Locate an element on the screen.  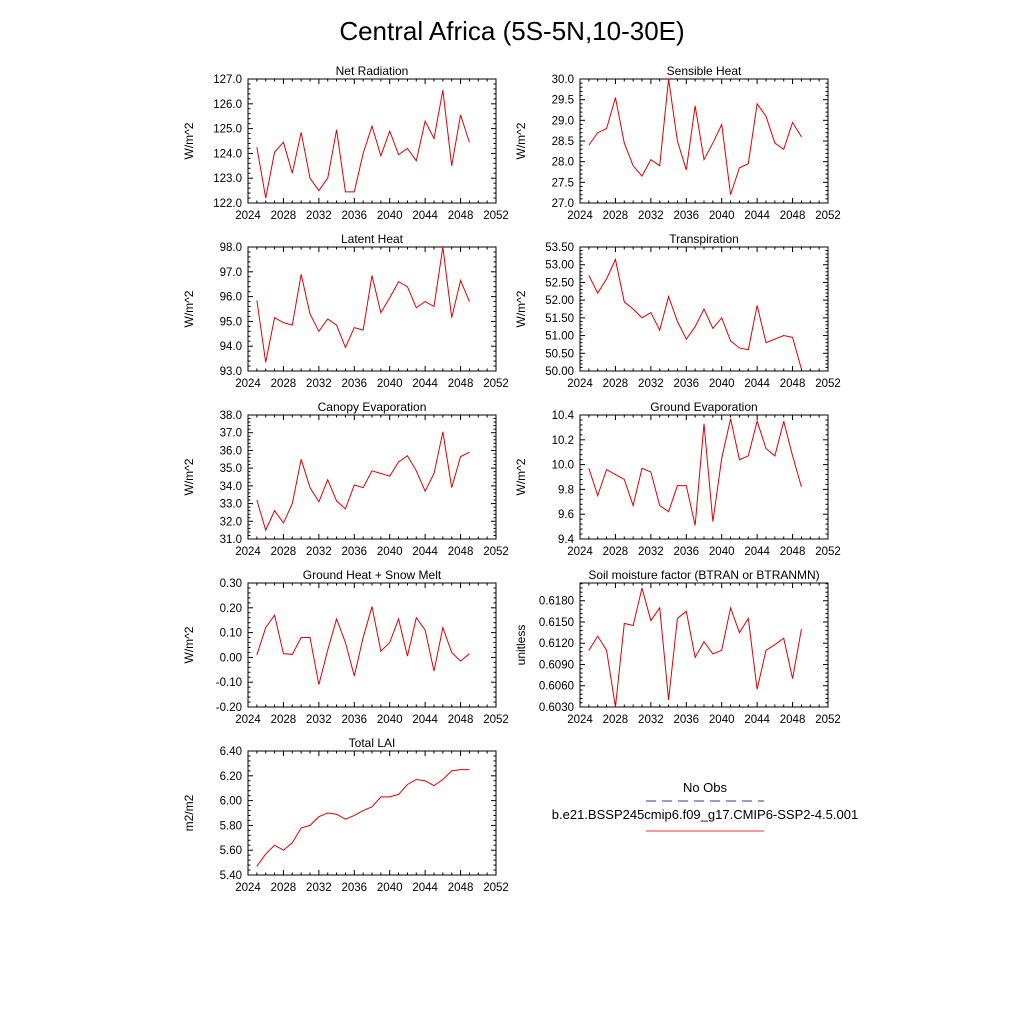
y-tick-label: 5.60 is located at coordinates (231, 851).